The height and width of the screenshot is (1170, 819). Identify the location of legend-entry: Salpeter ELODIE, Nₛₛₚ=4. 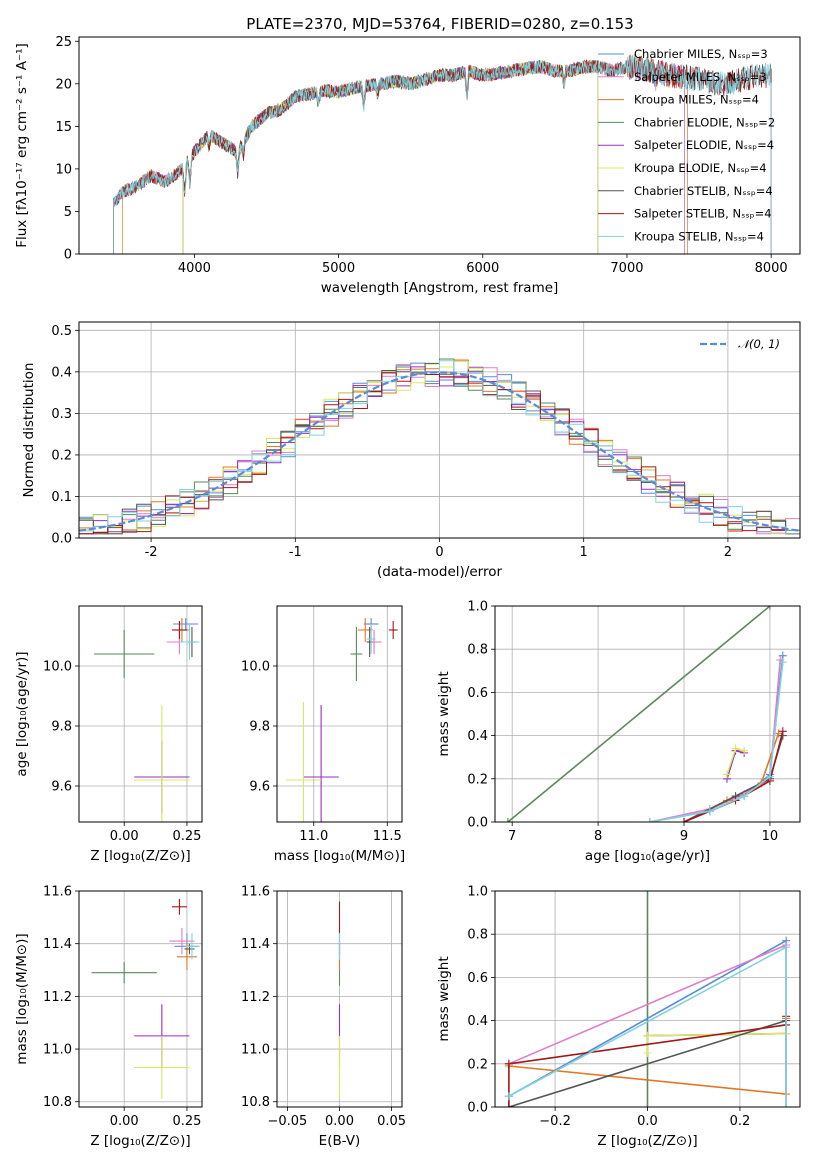
(704, 145).